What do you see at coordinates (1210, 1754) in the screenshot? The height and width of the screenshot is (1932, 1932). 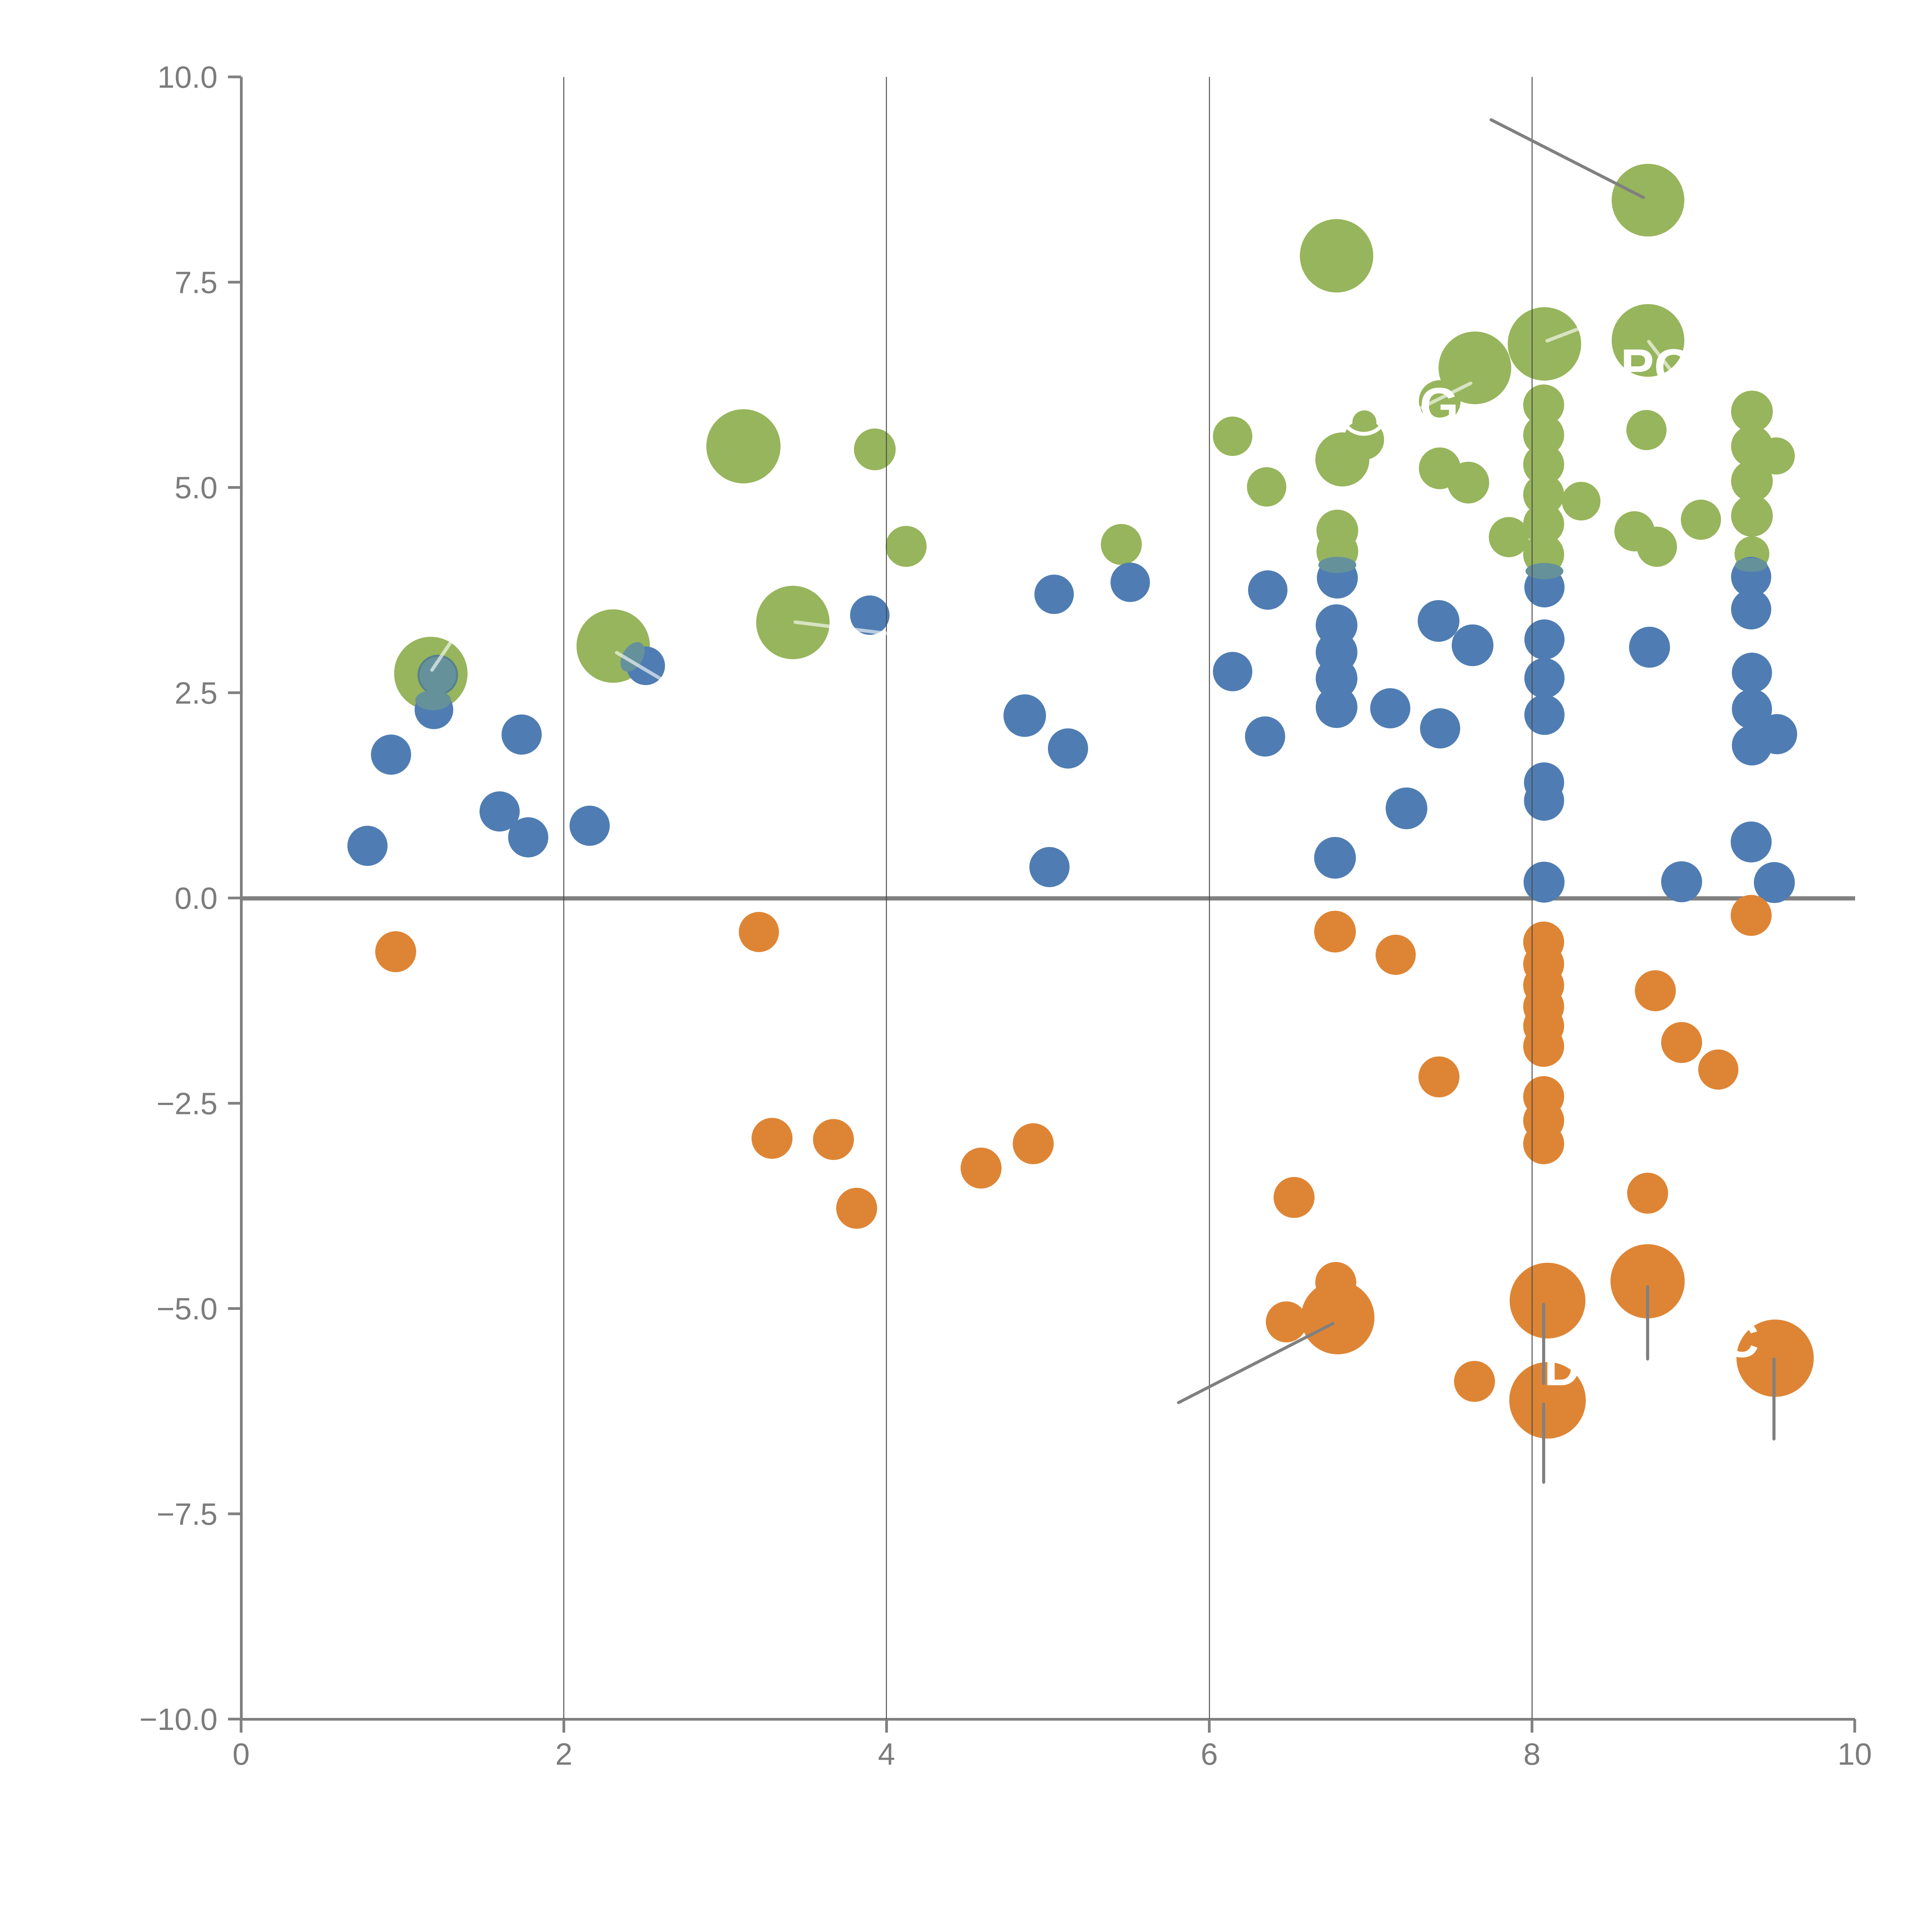 I see `svg-text: 6` at bounding box center [1210, 1754].